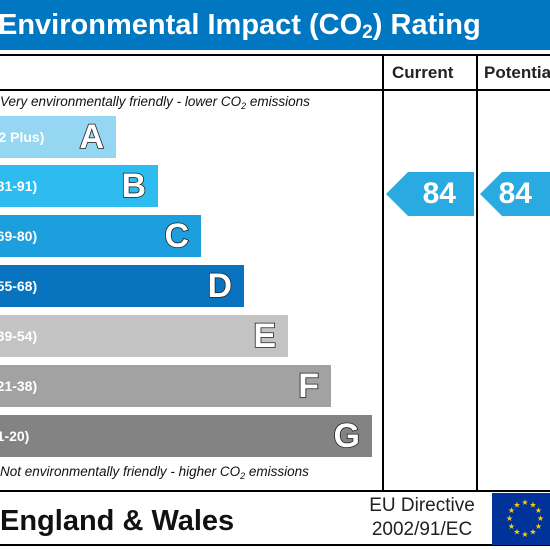 The height and width of the screenshot is (550, 550). What do you see at coordinates (58, 137) in the screenshot?
I see `band-a: (92 Plus) A` at bounding box center [58, 137].